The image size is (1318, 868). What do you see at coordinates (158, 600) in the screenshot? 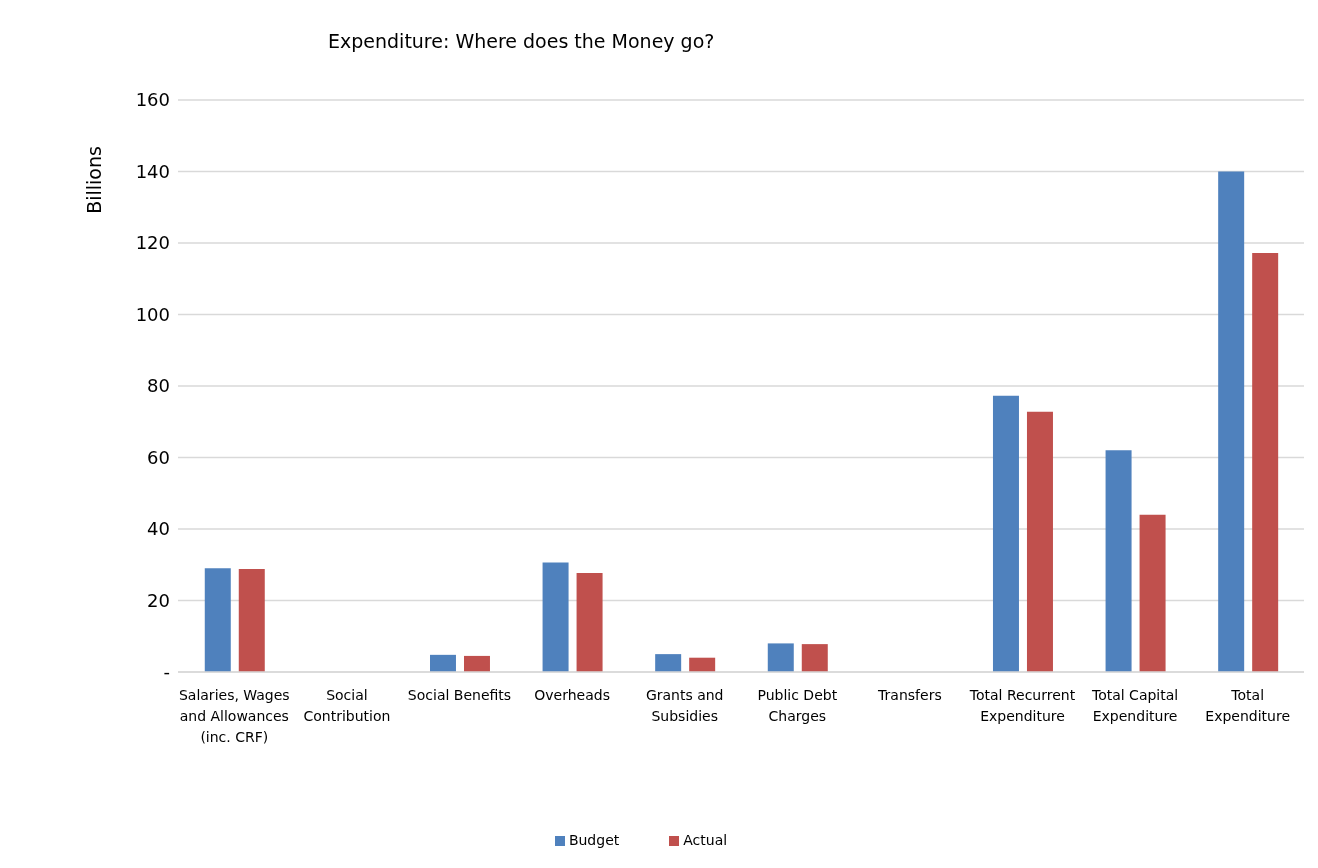
I see `y-tick-label: 20` at bounding box center [158, 600].